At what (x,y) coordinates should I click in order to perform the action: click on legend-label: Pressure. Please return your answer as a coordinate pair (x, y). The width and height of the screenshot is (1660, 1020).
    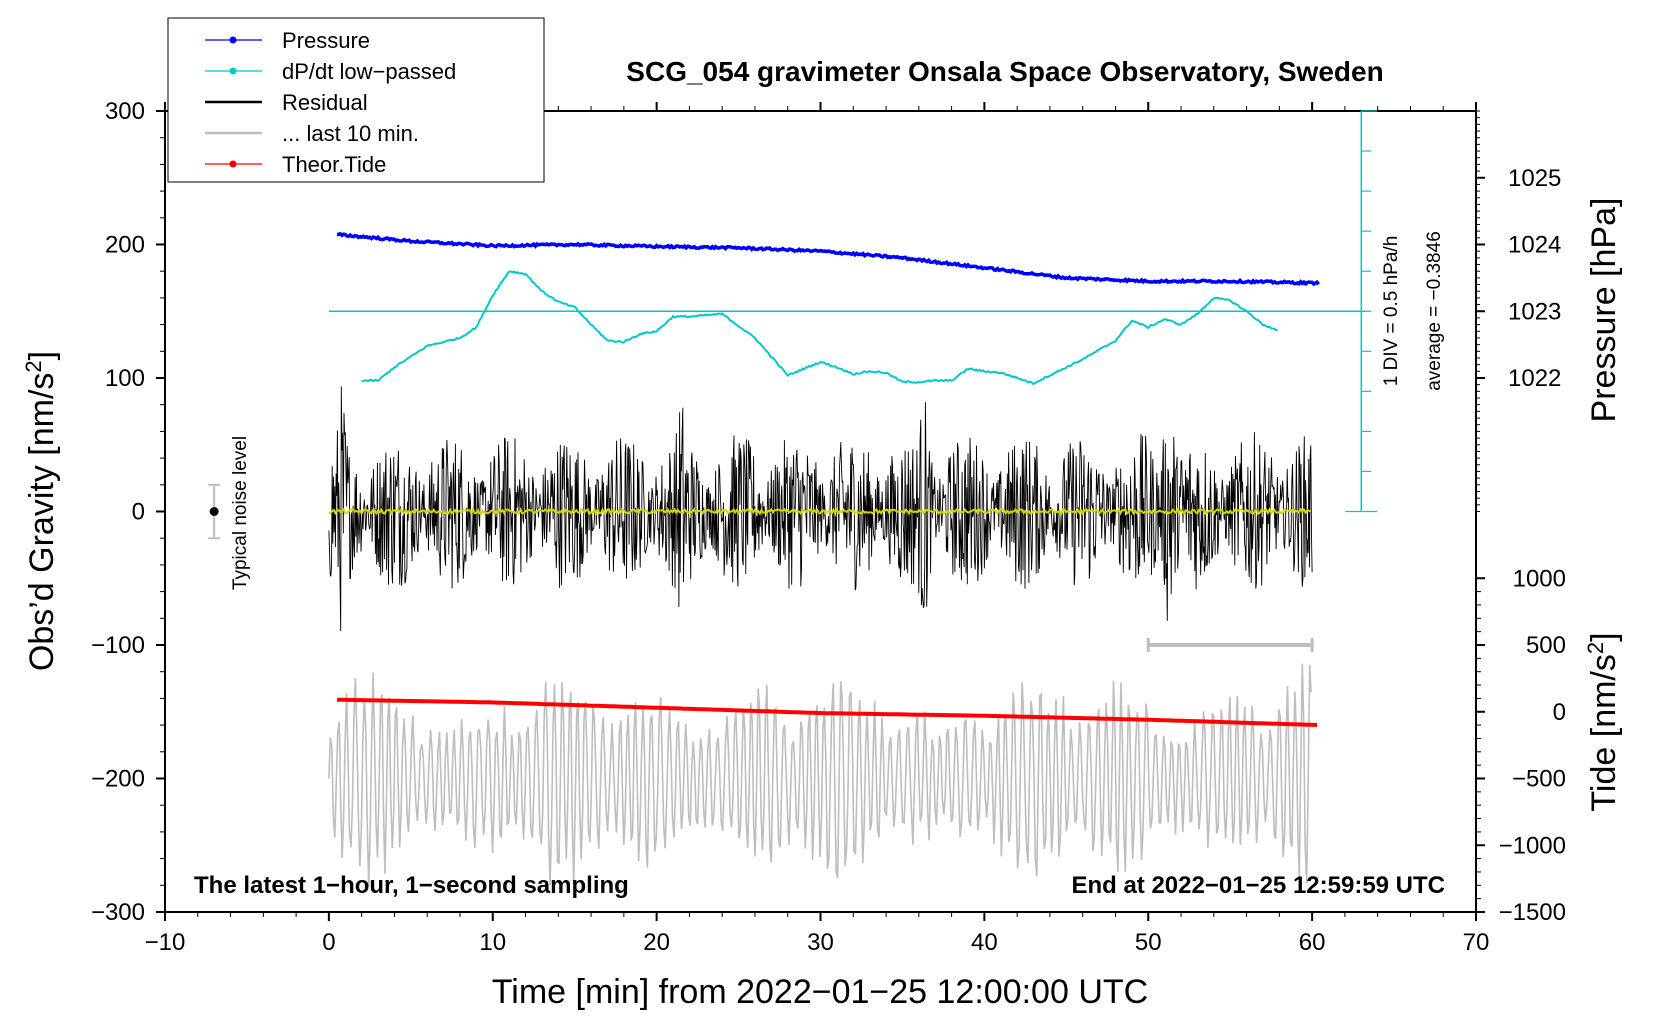
    Looking at the image, I should click on (326, 40).